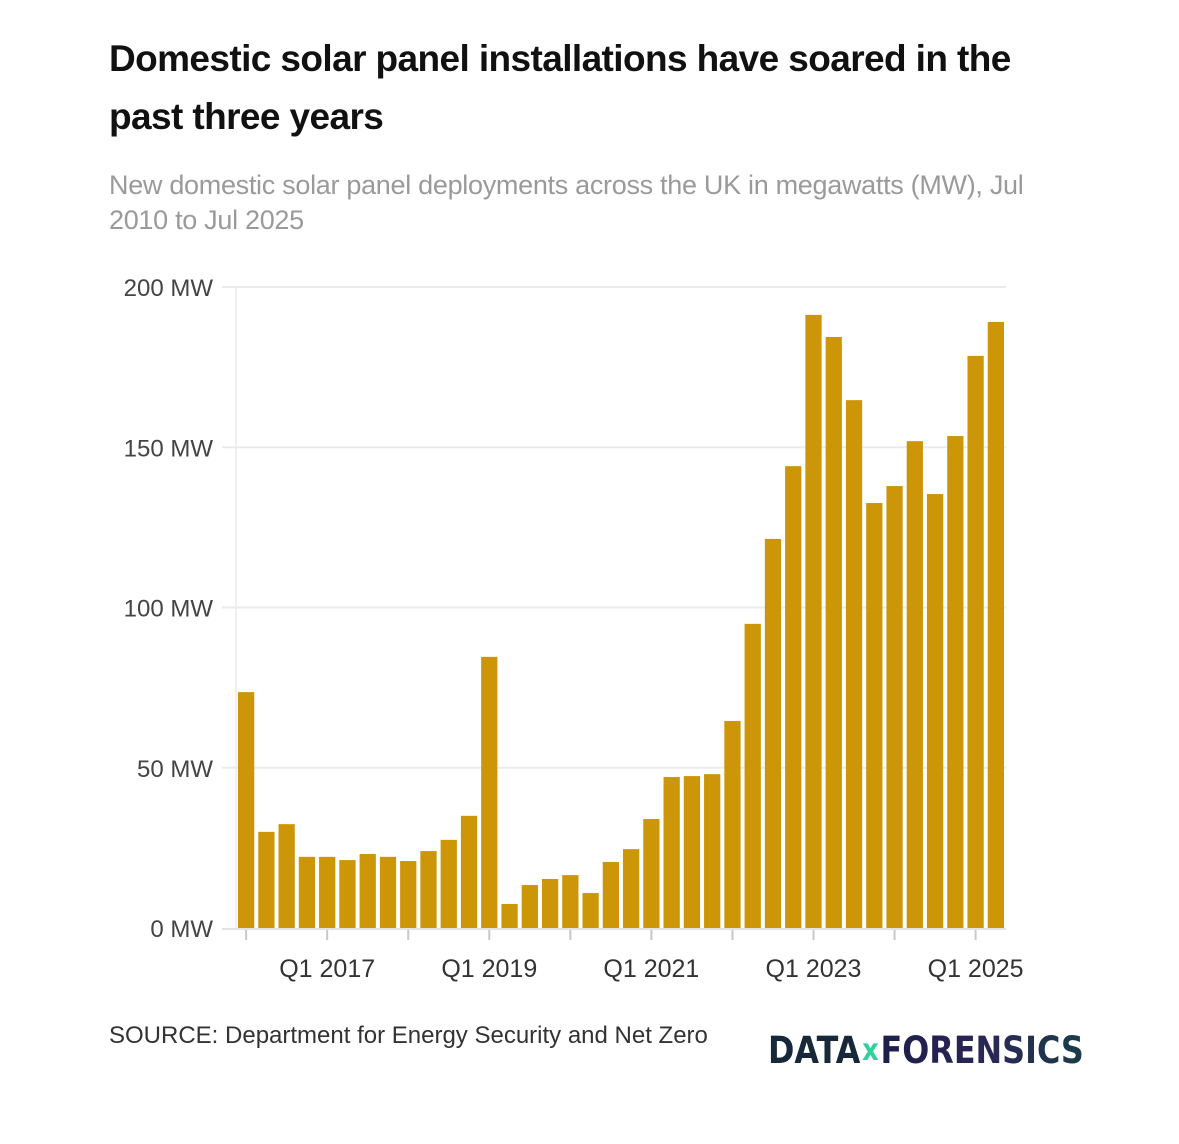  Describe the element at coordinates (181, 929) in the screenshot. I see `y-tick-label: 0 MW` at that location.